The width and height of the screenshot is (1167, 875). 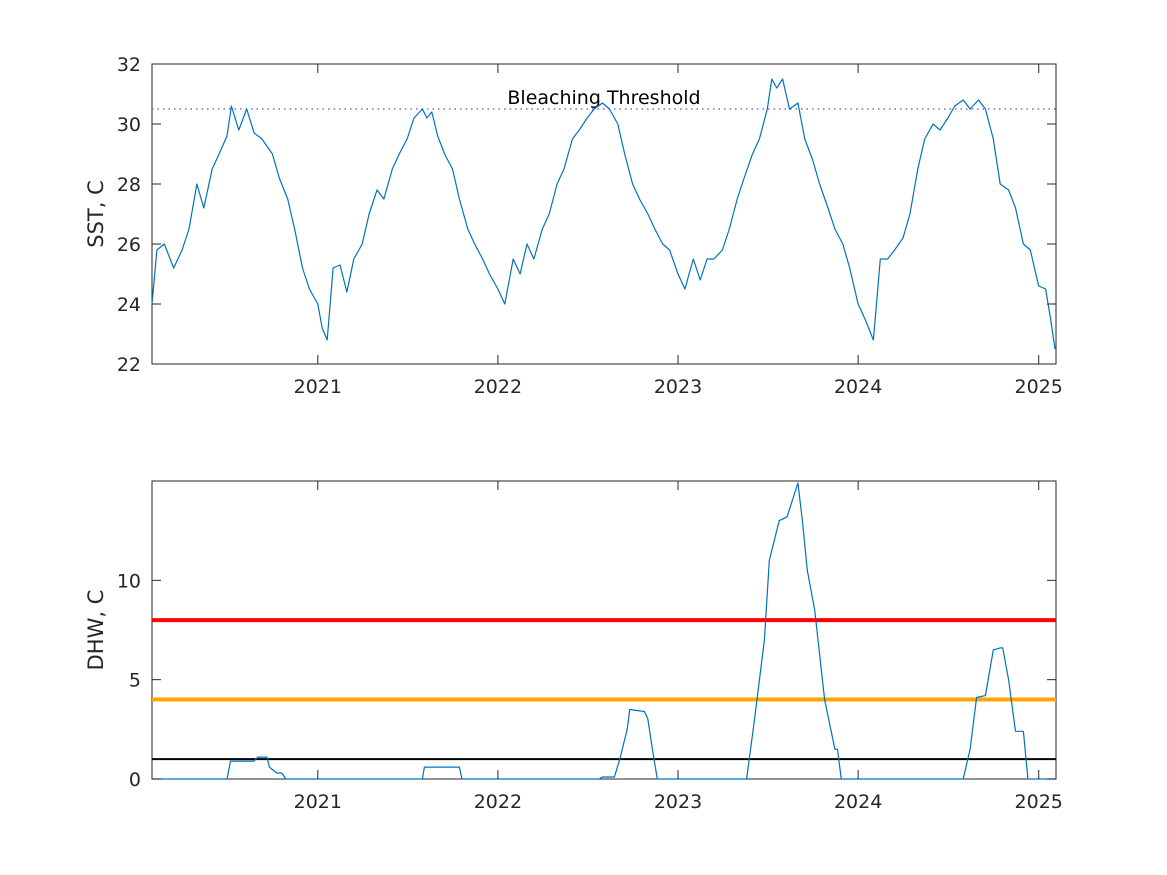 What do you see at coordinates (129, 125) in the screenshot?
I see `y-tick-label: 30` at bounding box center [129, 125].